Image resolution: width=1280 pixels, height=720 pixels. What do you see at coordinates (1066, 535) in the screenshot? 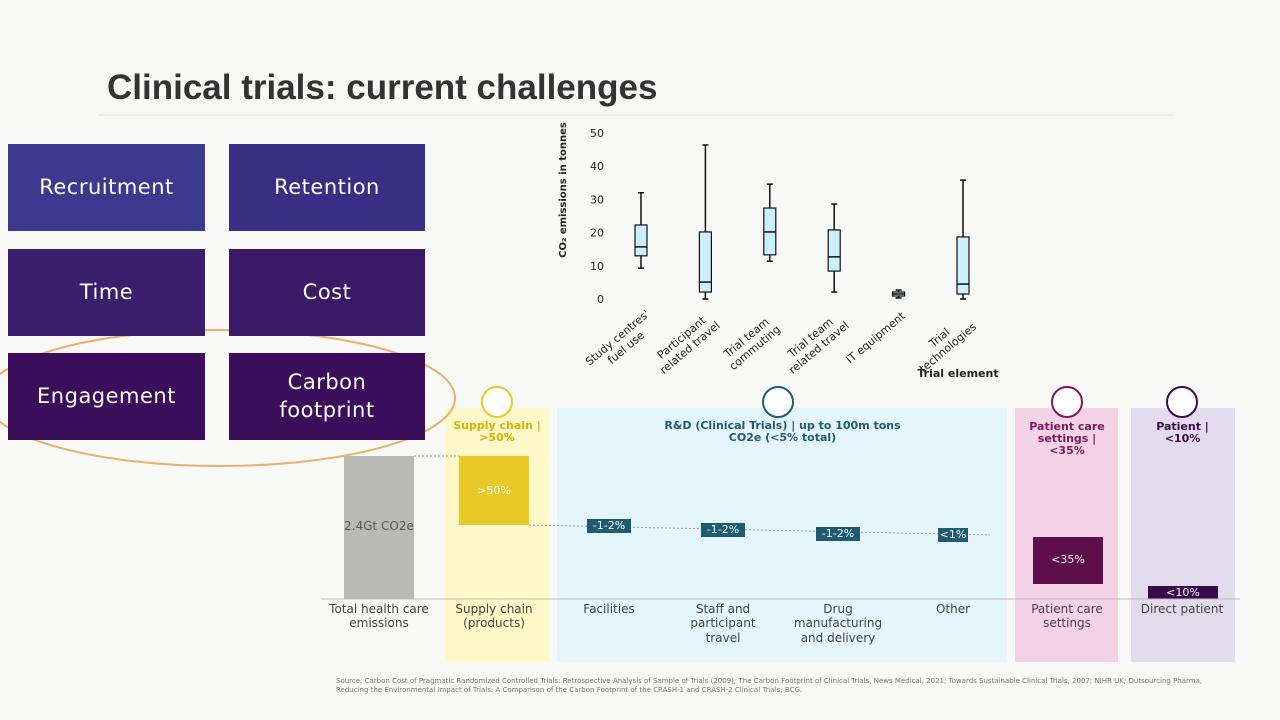
I see `panel-patient-care` at bounding box center [1066, 535].